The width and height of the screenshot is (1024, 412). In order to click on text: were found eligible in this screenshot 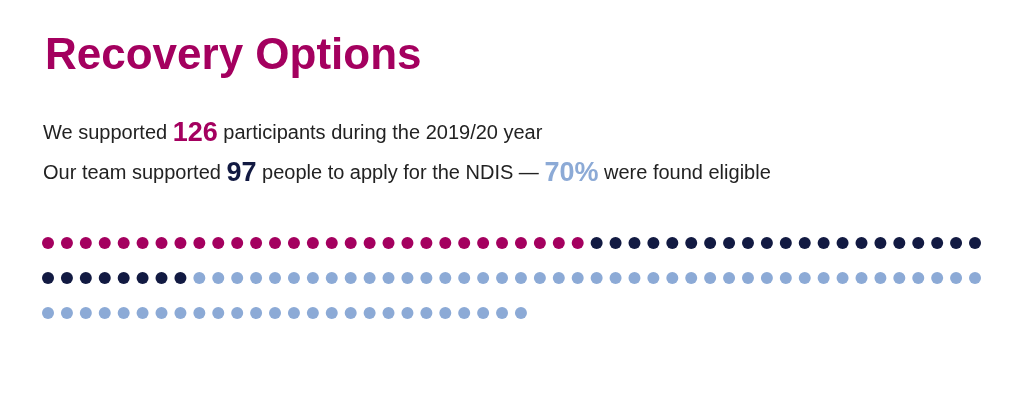, I will do `click(686, 171)`.